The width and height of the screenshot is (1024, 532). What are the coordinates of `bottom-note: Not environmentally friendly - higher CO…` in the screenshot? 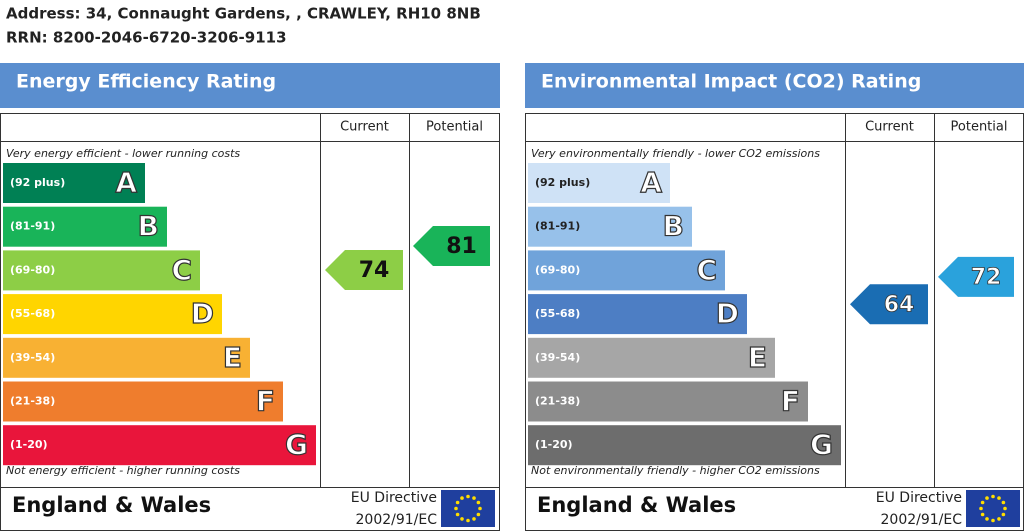 It's located at (675, 470).